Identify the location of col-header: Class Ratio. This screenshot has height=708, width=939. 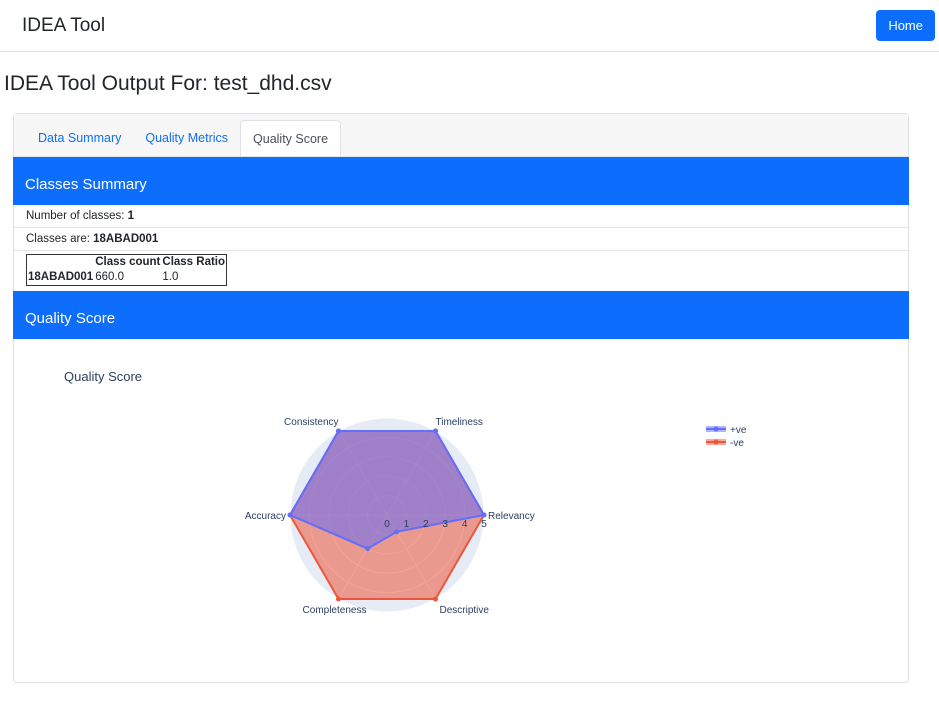
(194, 262).